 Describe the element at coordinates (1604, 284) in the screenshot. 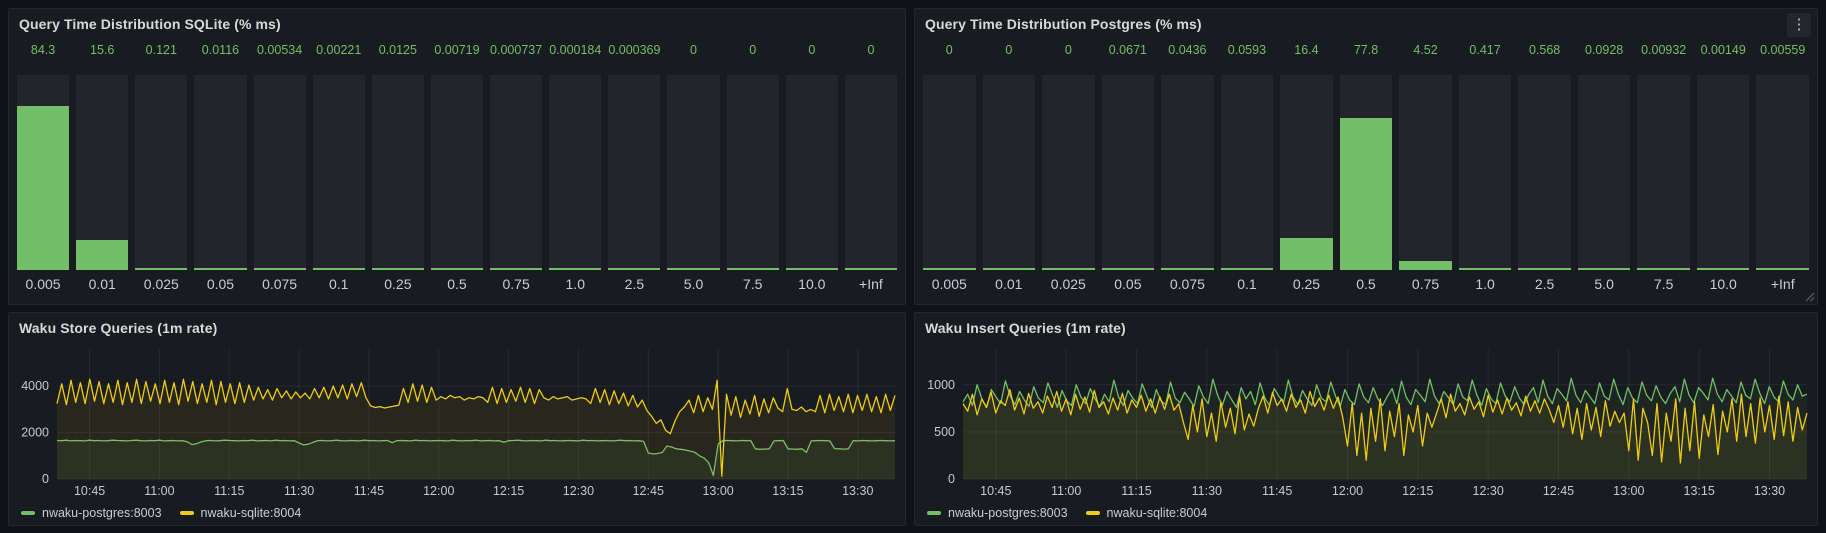

I see `bucket-label: 5.0` at that location.